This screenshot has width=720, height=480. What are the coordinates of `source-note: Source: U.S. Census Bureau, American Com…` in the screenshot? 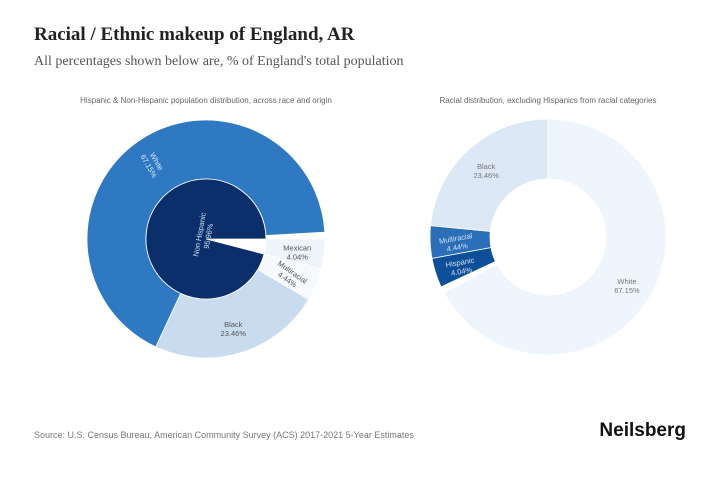 It's located at (224, 435).